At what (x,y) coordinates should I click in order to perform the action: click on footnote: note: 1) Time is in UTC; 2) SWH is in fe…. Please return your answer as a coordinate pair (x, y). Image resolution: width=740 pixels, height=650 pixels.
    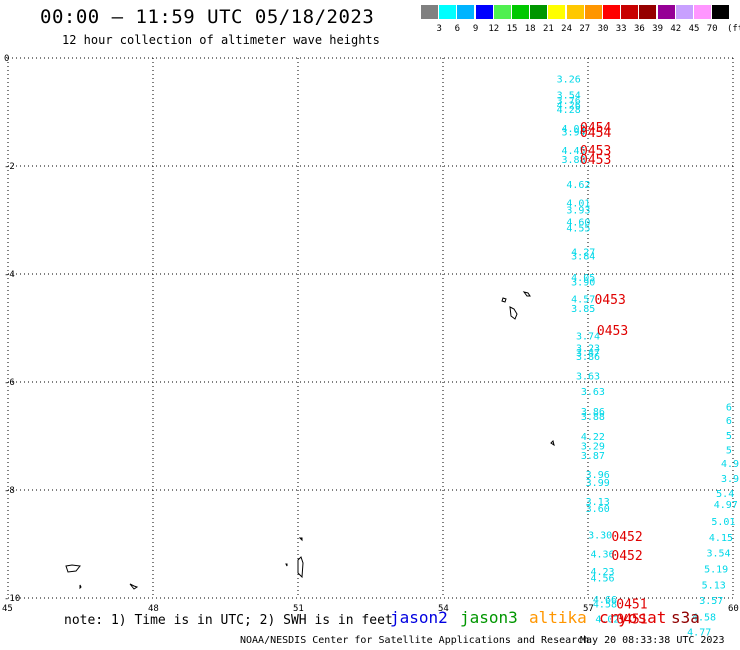
    Looking at the image, I should click on (228, 620).